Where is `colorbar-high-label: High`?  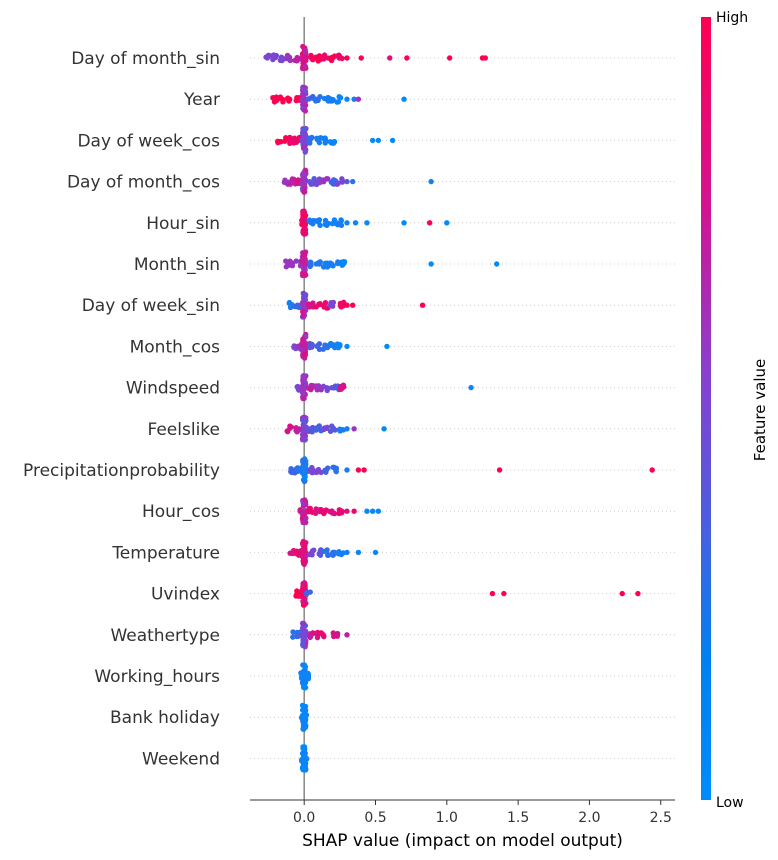
colorbar-high-label: High is located at coordinates (732, 18).